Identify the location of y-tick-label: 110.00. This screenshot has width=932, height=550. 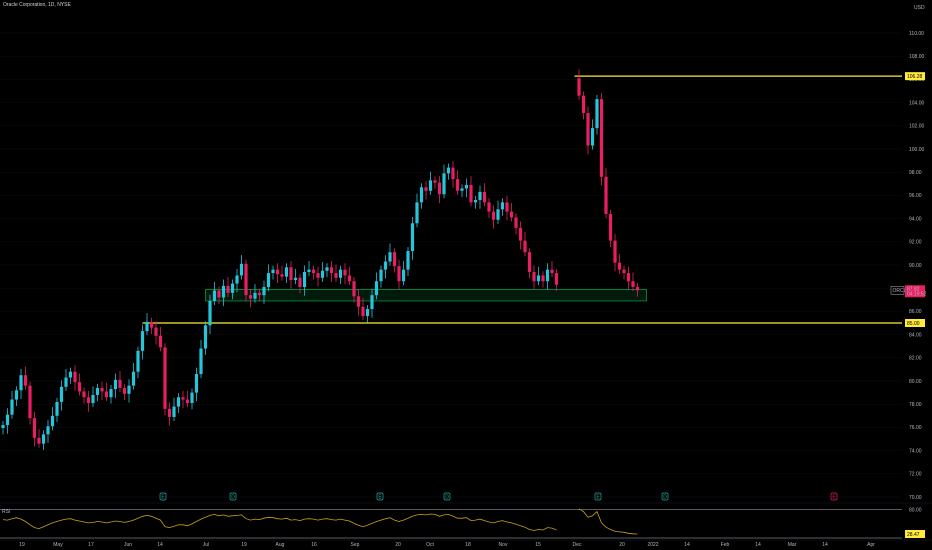
(916, 34).